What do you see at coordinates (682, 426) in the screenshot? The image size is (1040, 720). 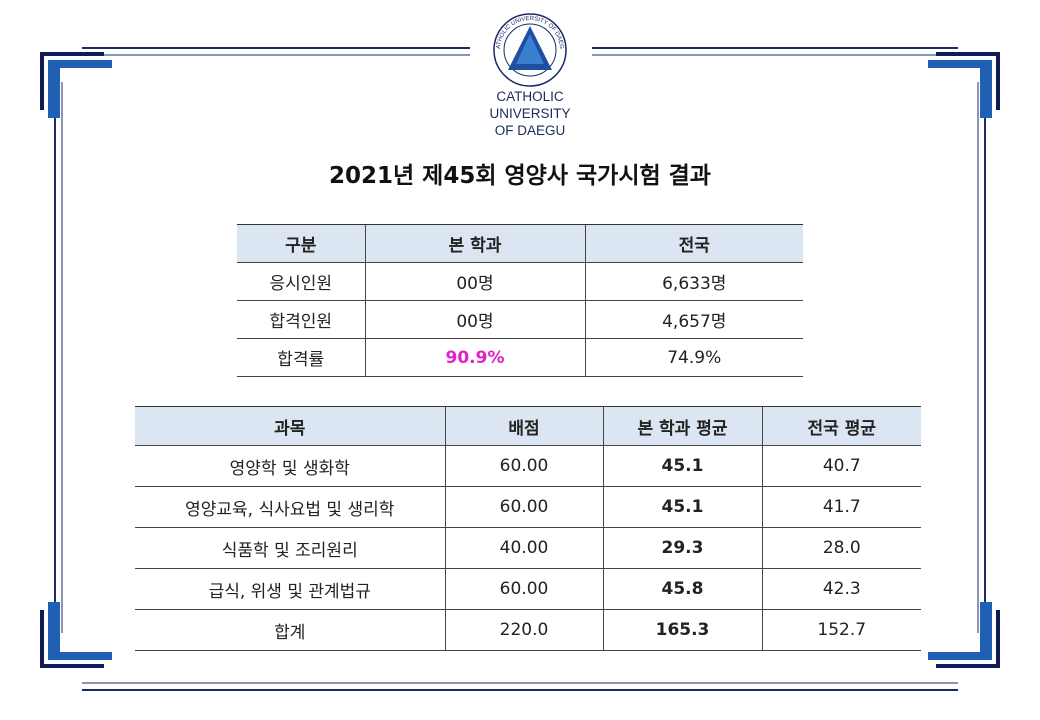 I see `header-cell: 본 학과 평균` at bounding box center [682, 426].